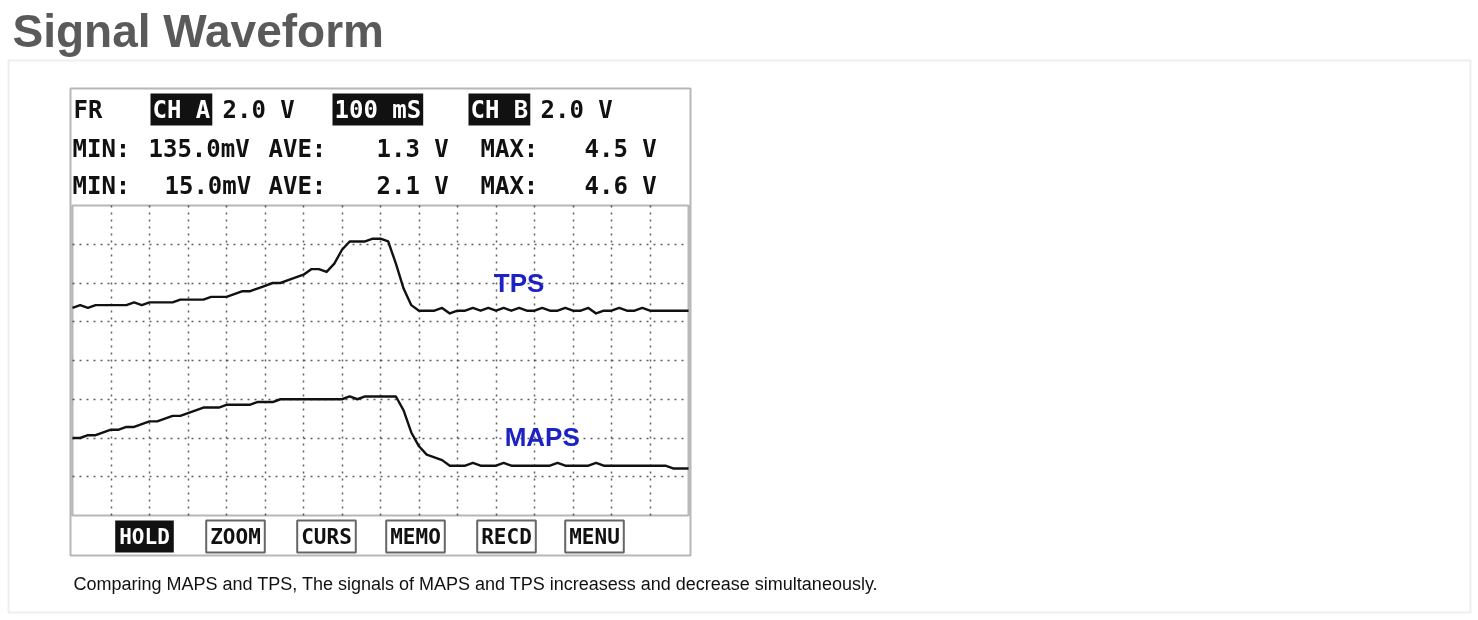 The width and height of the screenshot is (1478, 620). Describe the element at coordinates (378, 109) in the screenshot. I see `text: 100 mS` at that location.